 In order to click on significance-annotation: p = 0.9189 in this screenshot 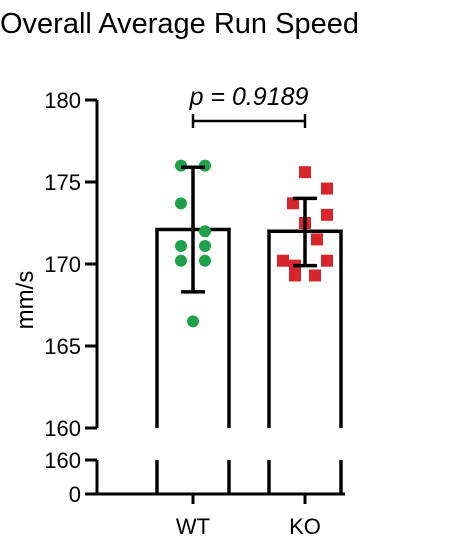, I will do `click(249, 105)`.